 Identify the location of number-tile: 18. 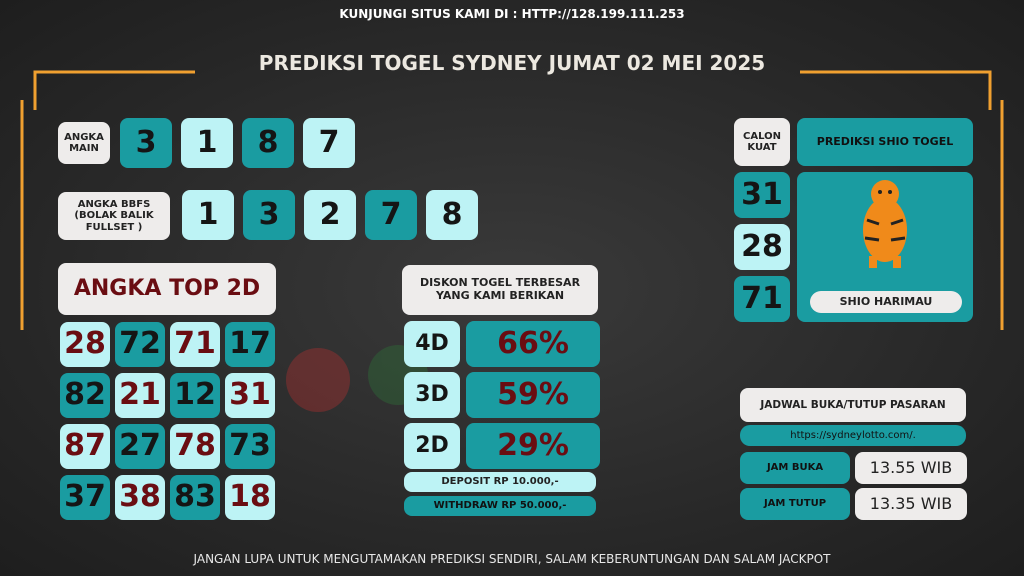
(250, 497).